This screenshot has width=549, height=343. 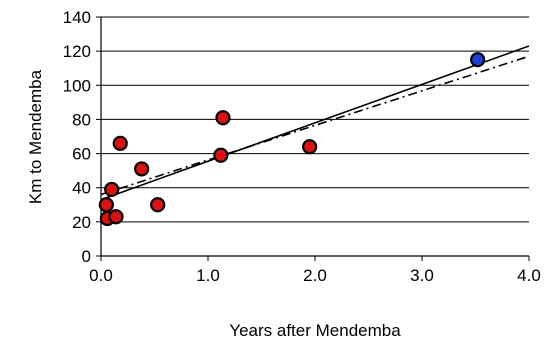 I want to click on y-tick-label: 20, so click(x=81, y=222).